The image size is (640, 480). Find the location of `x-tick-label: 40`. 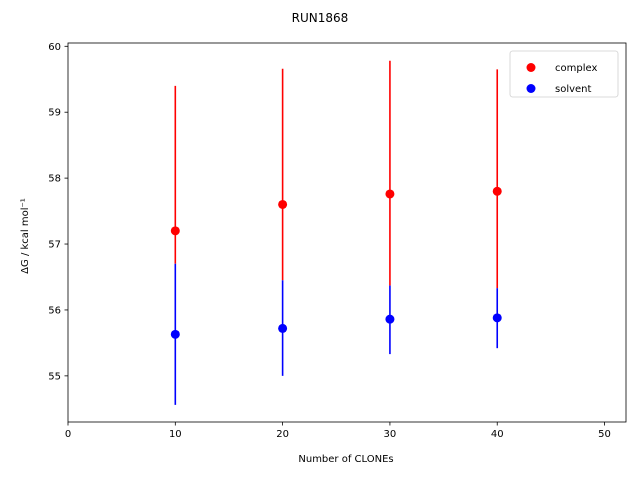

x-tick-label: 40 is located at coordinates (497, 434).